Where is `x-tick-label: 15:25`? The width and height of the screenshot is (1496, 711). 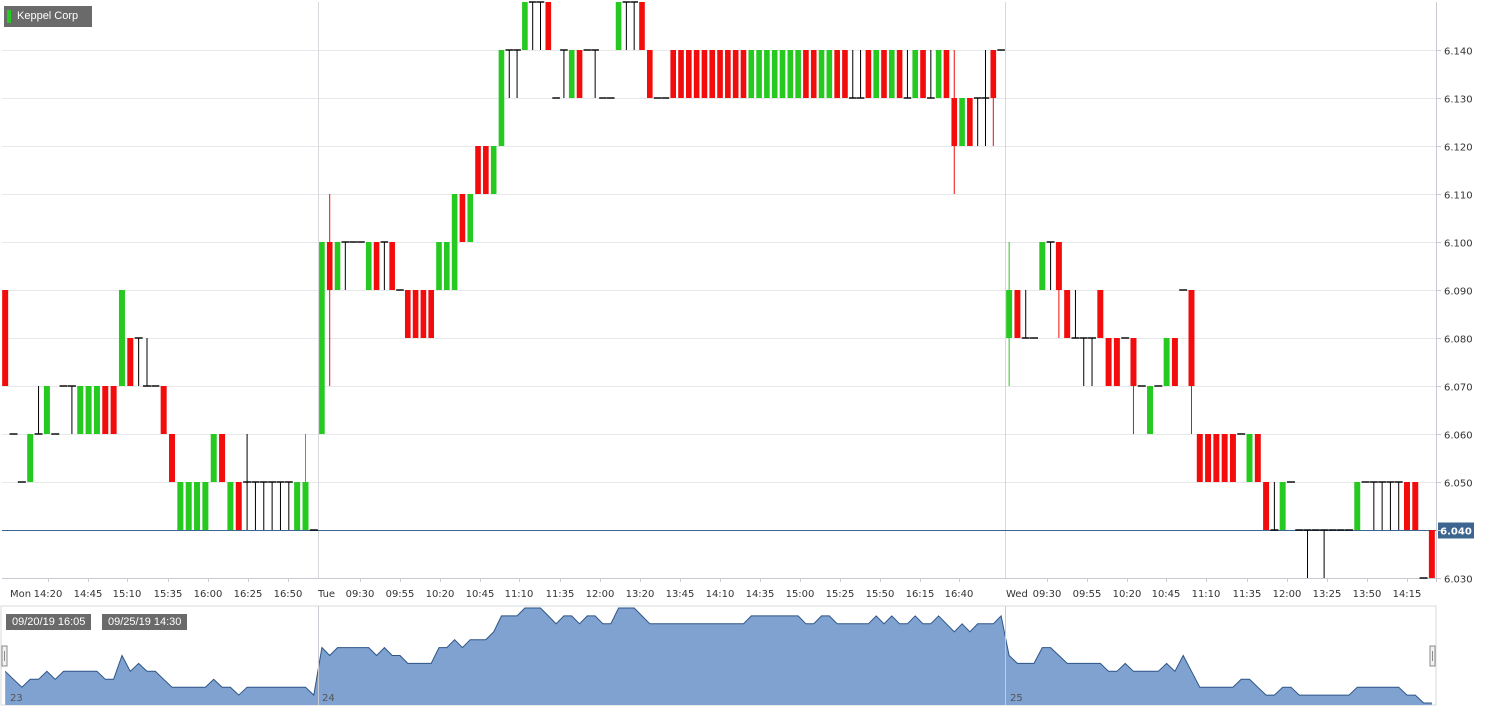 x-tick-label: 15:25 is located at coordinates (840, 594).